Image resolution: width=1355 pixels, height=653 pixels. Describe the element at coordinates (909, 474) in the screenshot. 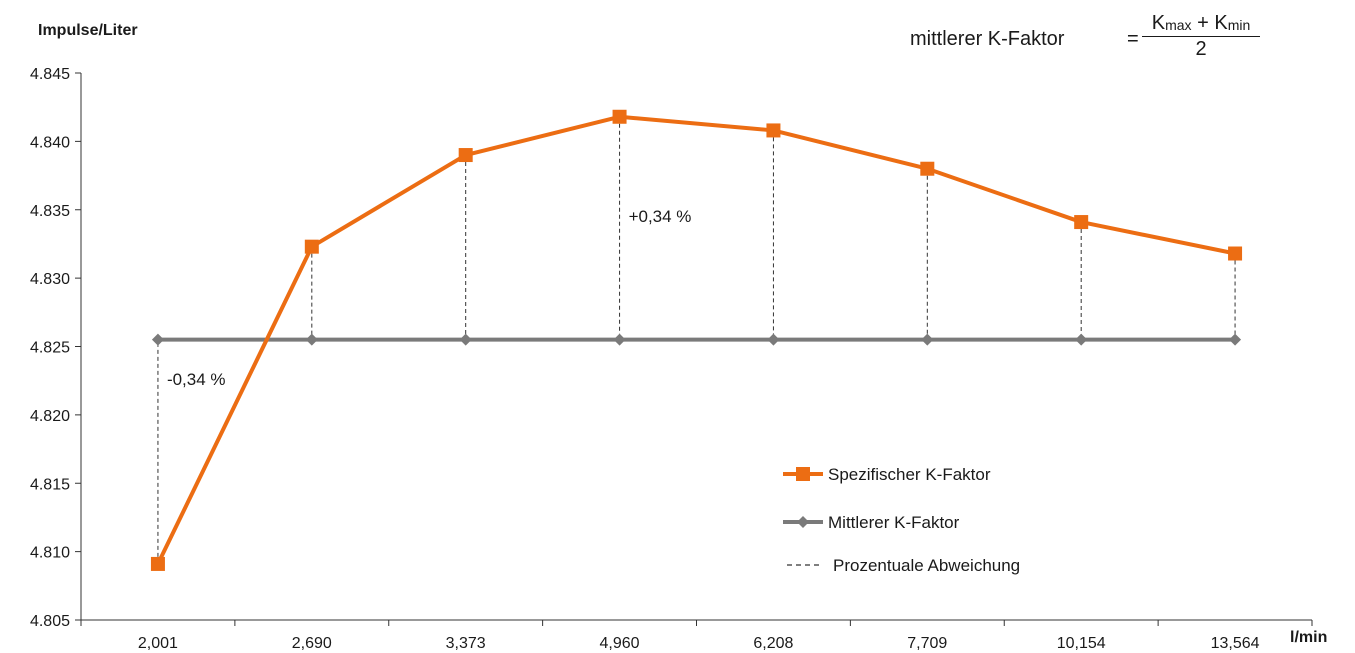

I see `legend-specific-label: Spezifischer K-Faktor` at that location.